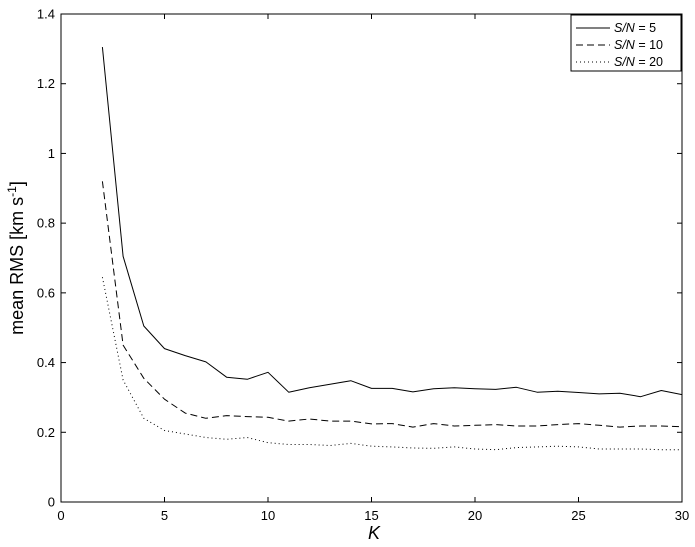 The height and width of the screenshot is (547, 695). What do you see at coordinates (371, 515) in the screenshot?
I see `x-tick-label: 15` at bounding box center [371, 515].